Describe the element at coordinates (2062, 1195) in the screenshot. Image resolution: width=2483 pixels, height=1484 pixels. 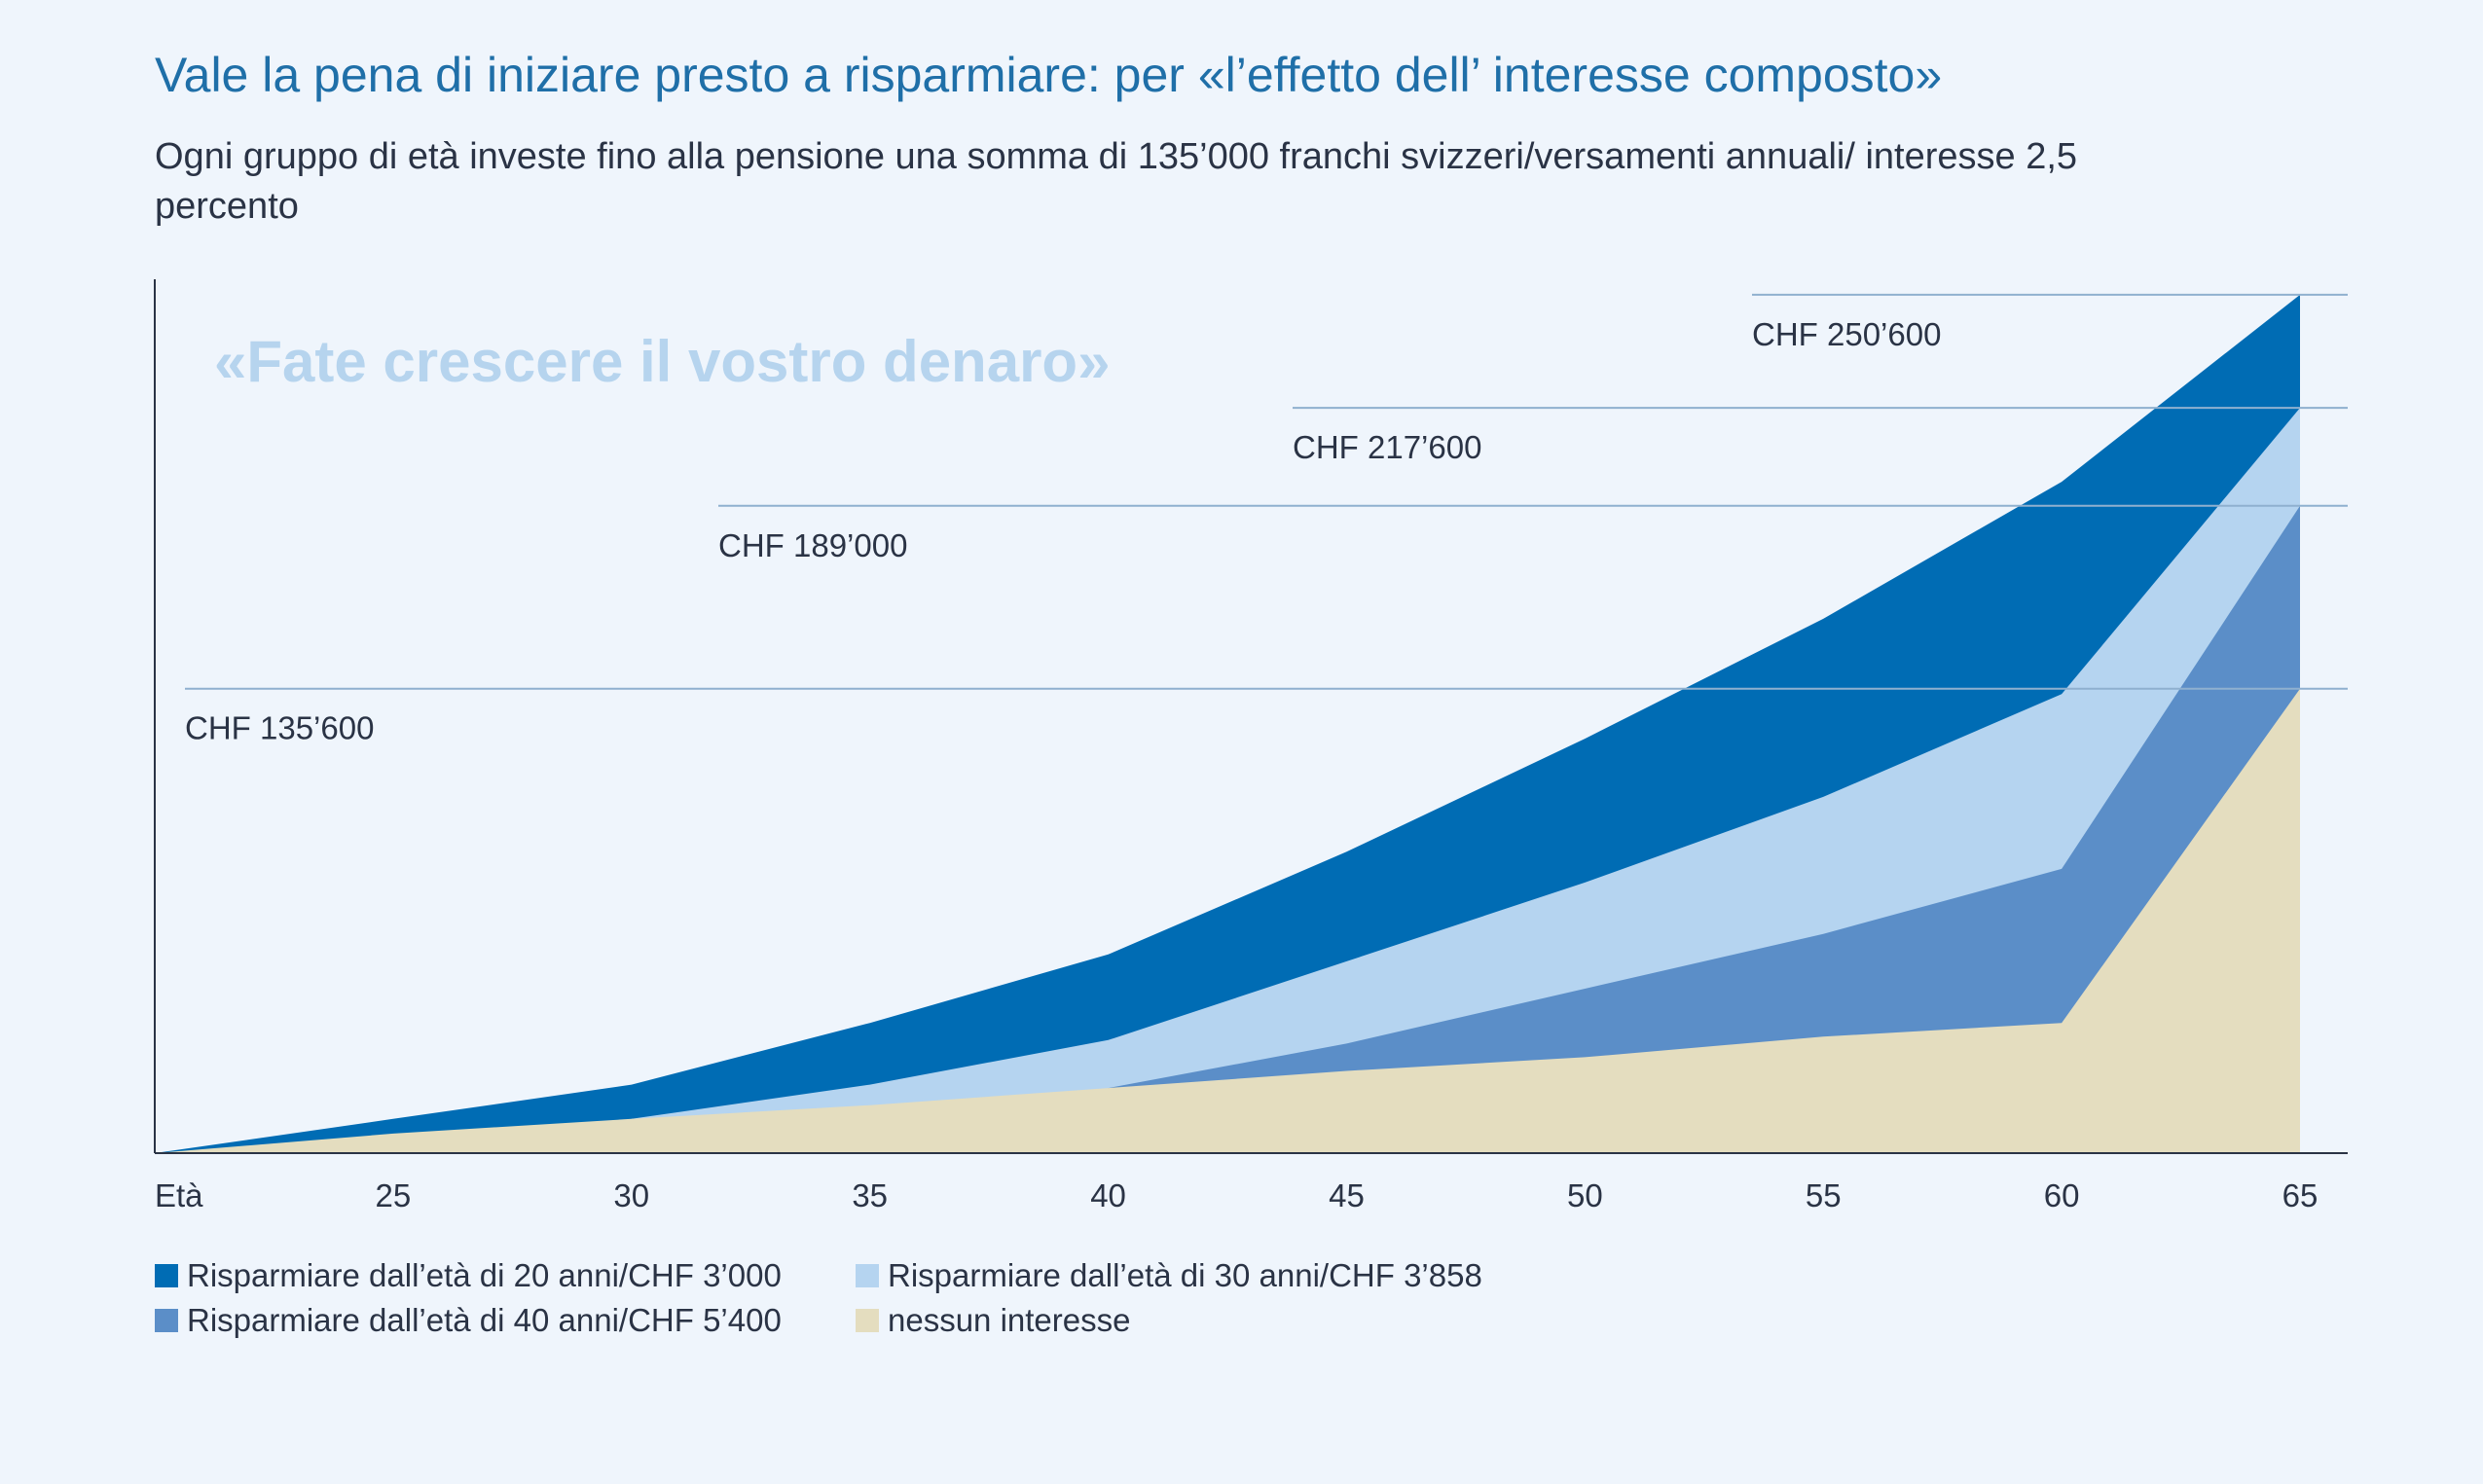
I see `x-tick-label: 60` at that location.